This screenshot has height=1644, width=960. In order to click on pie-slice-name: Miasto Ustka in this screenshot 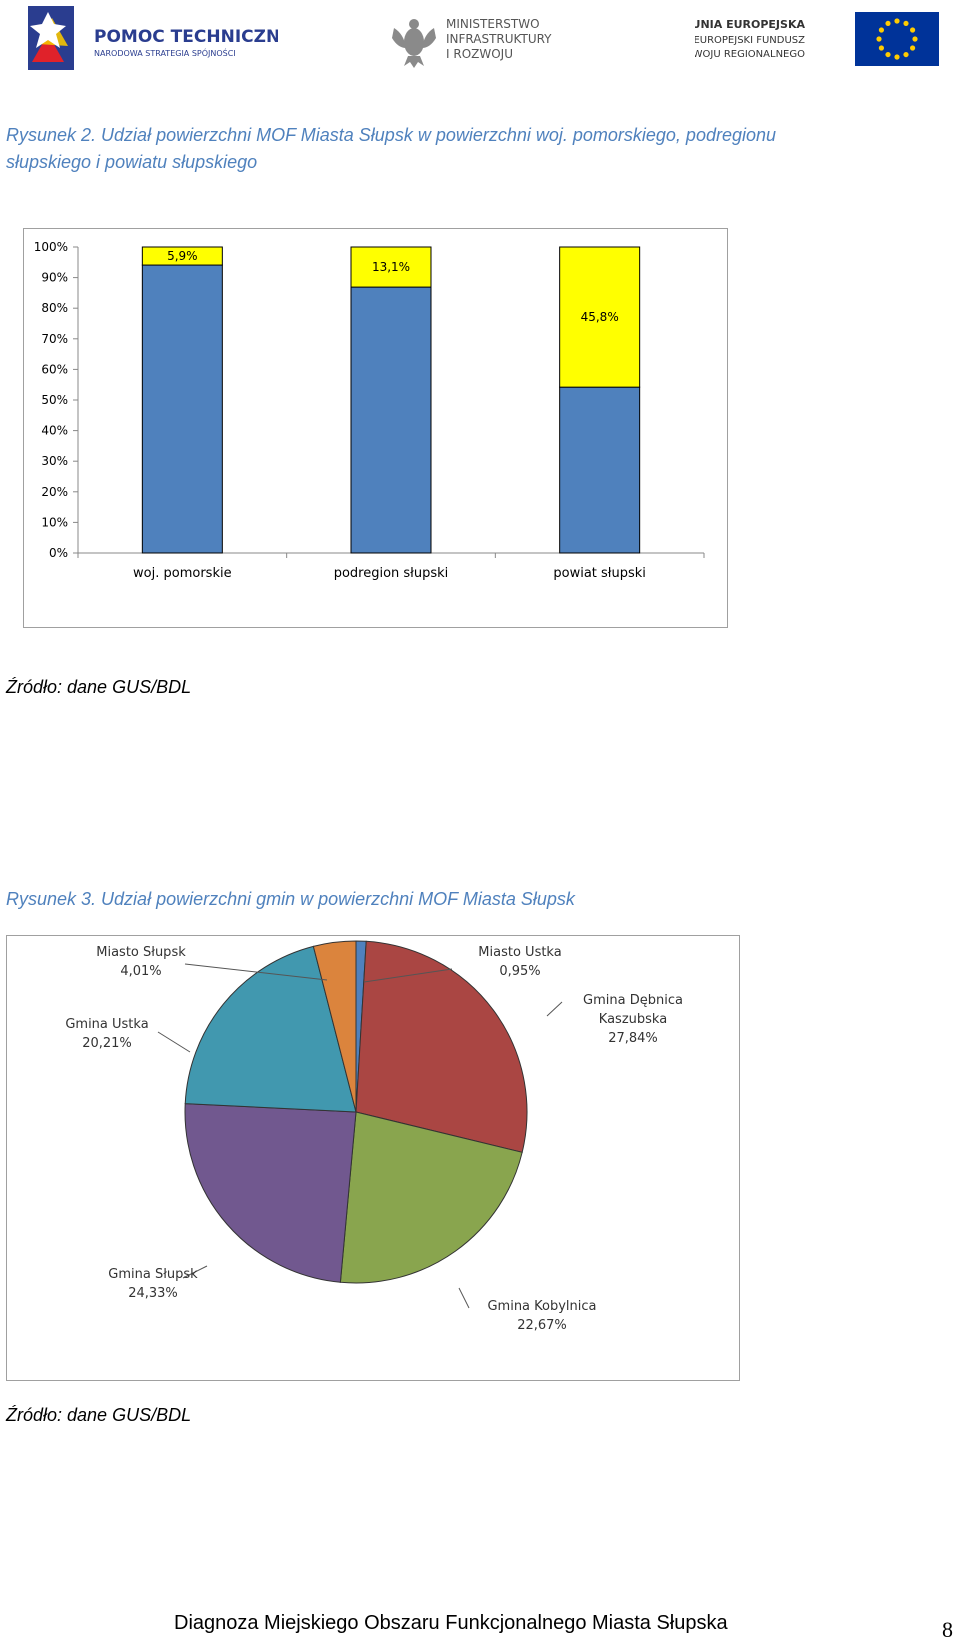, I will do `click(519, 952)`.